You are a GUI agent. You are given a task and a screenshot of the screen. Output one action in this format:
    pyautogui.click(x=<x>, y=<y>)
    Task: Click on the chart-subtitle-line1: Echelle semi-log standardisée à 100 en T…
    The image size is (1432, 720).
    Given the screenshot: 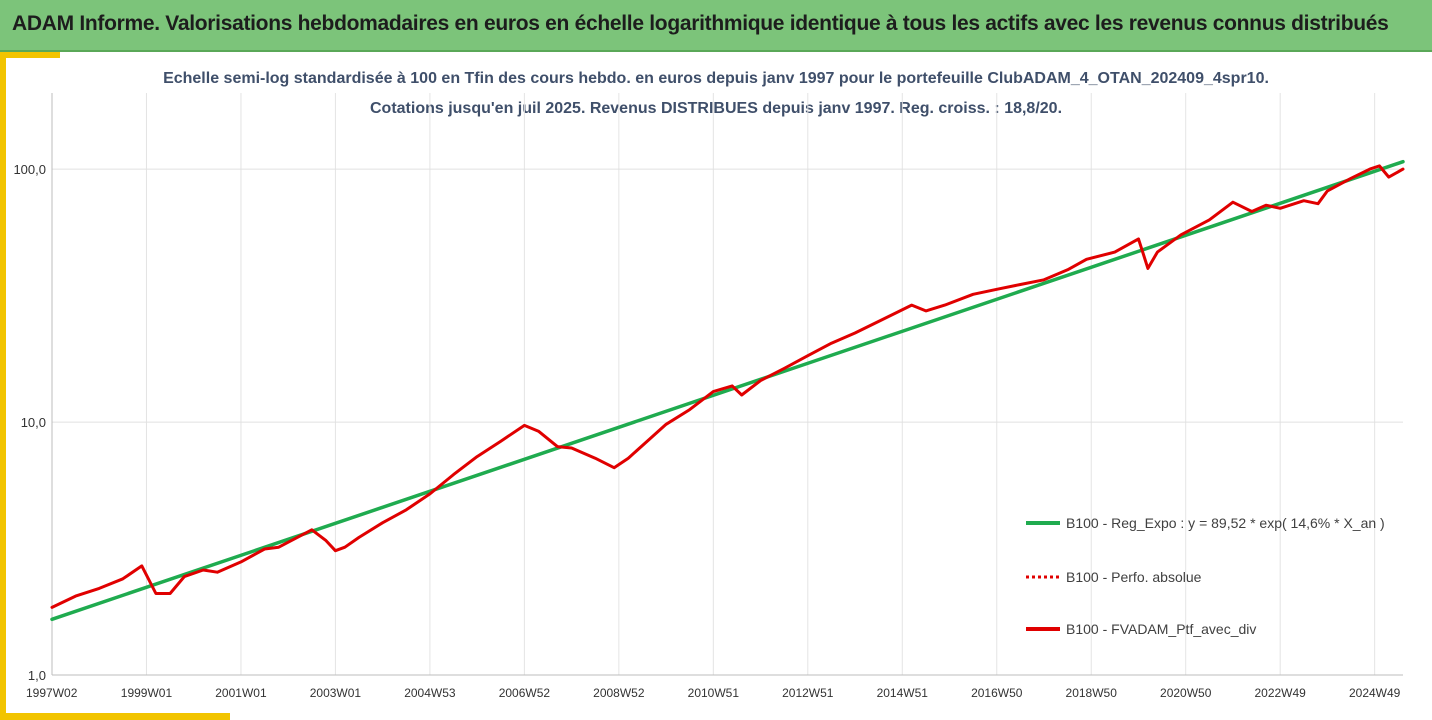 What is the action you would take?
    pyautogui.click(x=716, y=78)
    